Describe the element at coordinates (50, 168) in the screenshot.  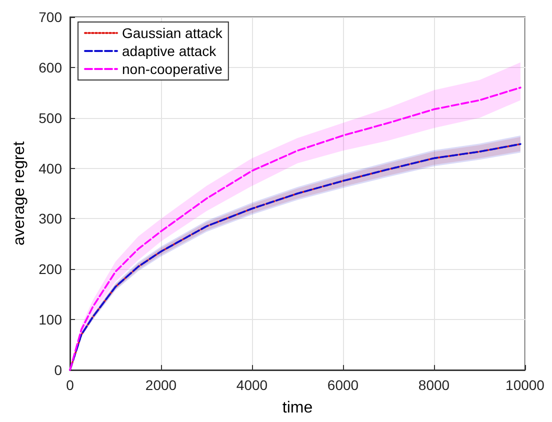
I see `y-tick-label: 400` at that location.